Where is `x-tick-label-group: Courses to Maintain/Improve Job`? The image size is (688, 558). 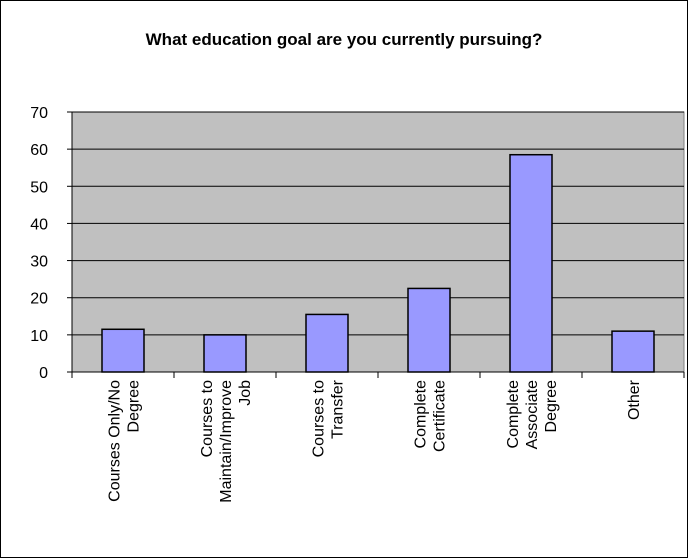
x-tick-label-group: Courses to Maintain/Improve Job is located at coordinates (226, 441).